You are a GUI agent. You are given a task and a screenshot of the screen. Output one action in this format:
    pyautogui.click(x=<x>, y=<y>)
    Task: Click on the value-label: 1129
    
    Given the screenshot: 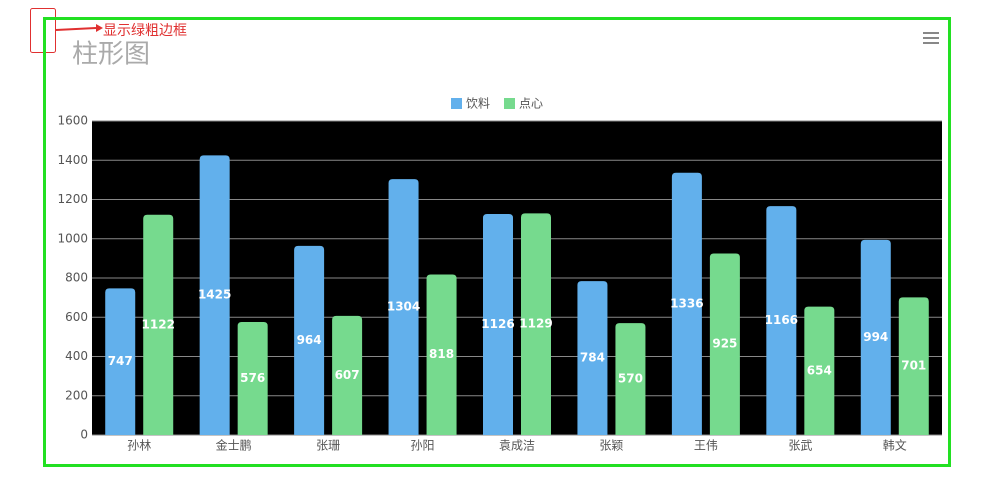 What is the action you would take?
    pyautogui.click(x=535, y=324)
    